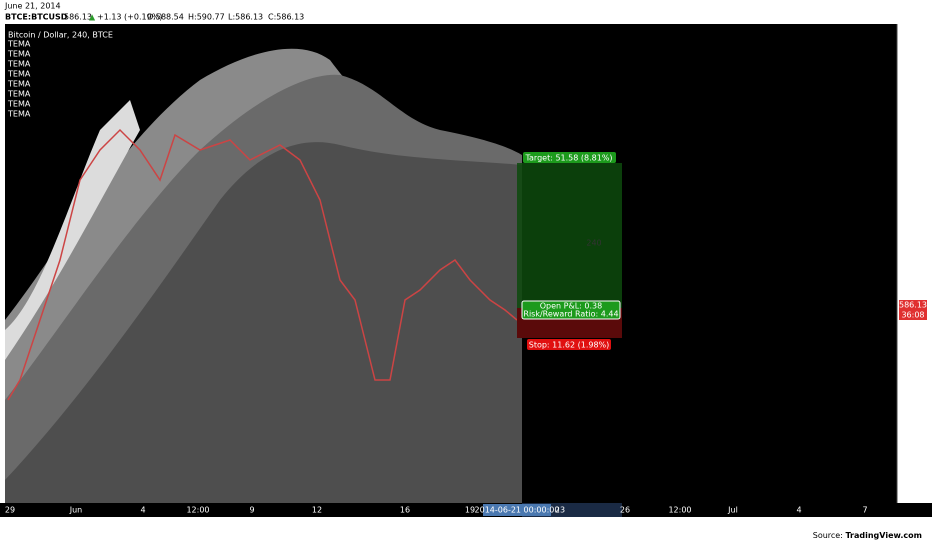 Image resolution: width=932 pixels, height=550 pixels. I want to click on last-price-box, so click(913, 305).